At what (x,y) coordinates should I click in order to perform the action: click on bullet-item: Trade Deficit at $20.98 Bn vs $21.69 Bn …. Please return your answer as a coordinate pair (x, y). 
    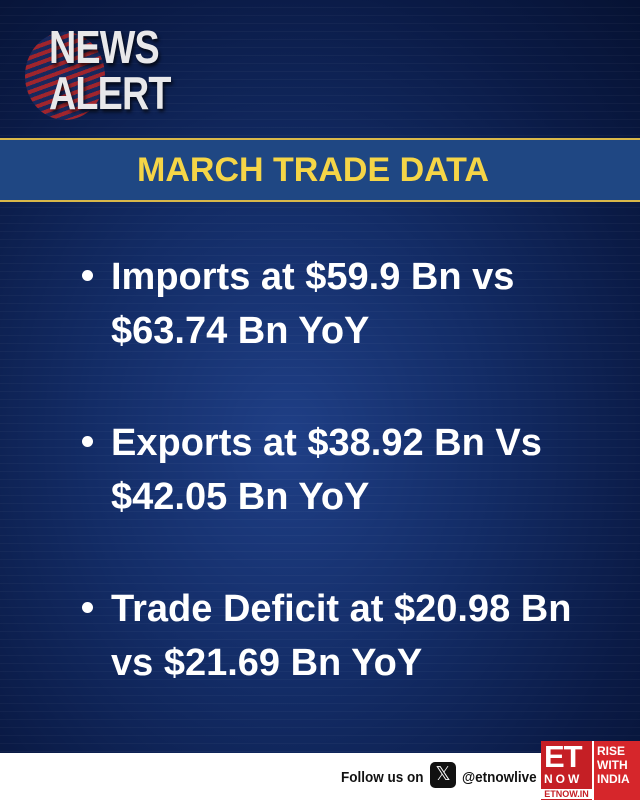
    Looking at the image, I should click on (342, 636).